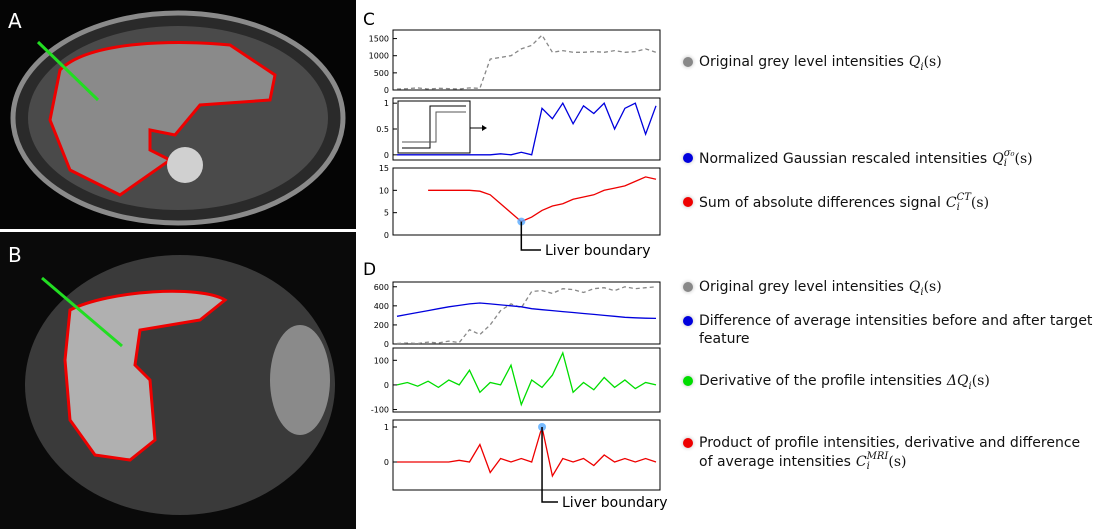 The height and width of the screenshot is (529, 1099). What do you see at coordinates (379, 56) in the screenshot?
I see `y-tick-label: 1000` at bounding box center [379, 56].